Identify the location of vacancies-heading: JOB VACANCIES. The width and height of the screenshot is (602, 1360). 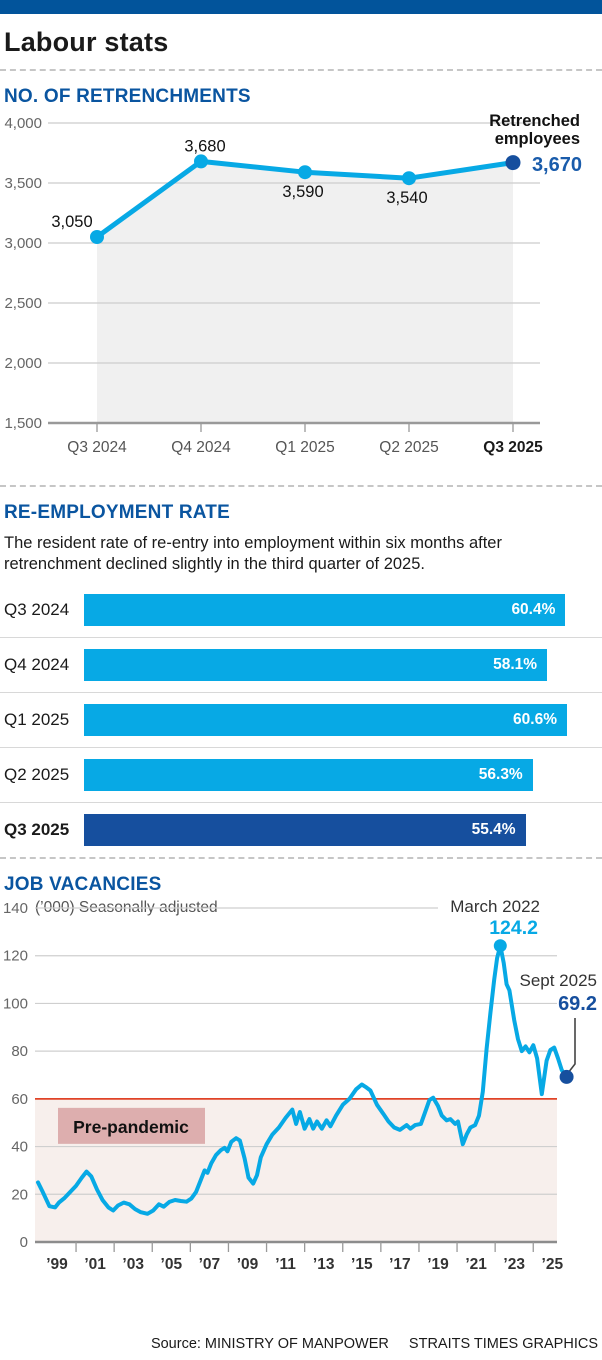
(83, 884).